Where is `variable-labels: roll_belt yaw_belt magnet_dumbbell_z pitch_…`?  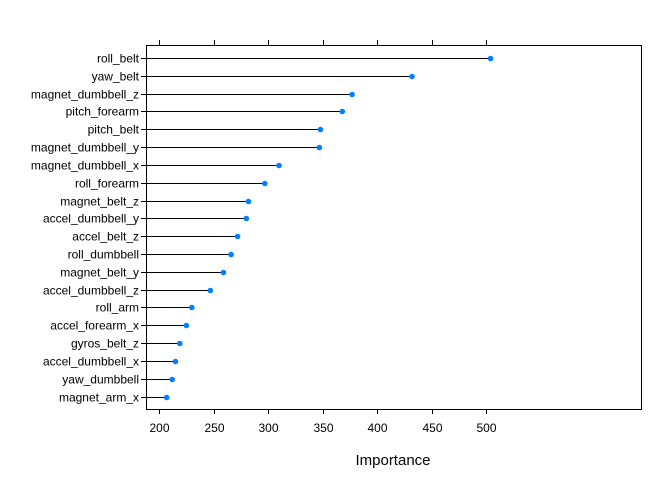 variable-labels: roll_belt yaw_belt magnet_dumbbell_z pitch_… is located at coordinates (88, 228).